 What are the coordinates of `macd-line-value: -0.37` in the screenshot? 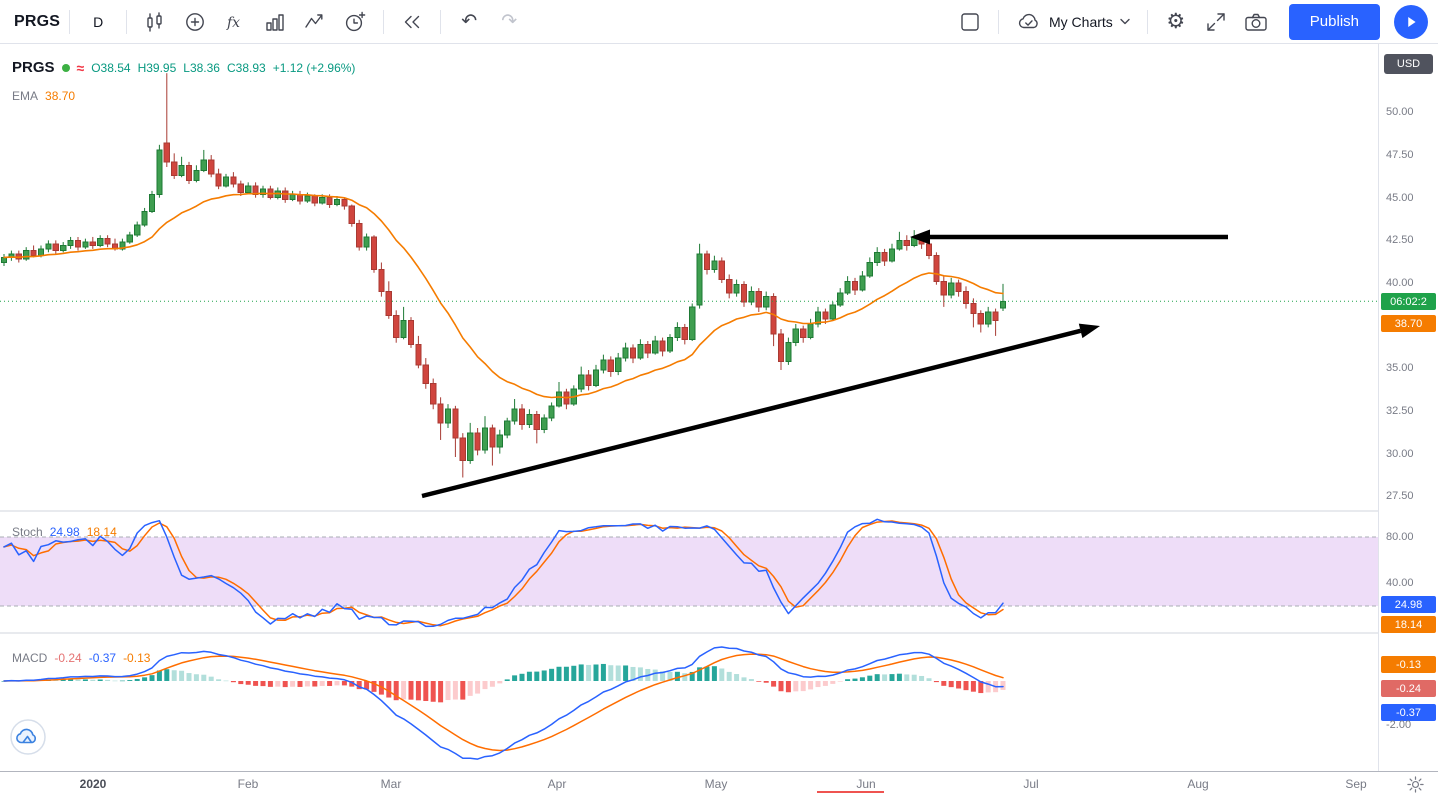 It's located at (102, 658).